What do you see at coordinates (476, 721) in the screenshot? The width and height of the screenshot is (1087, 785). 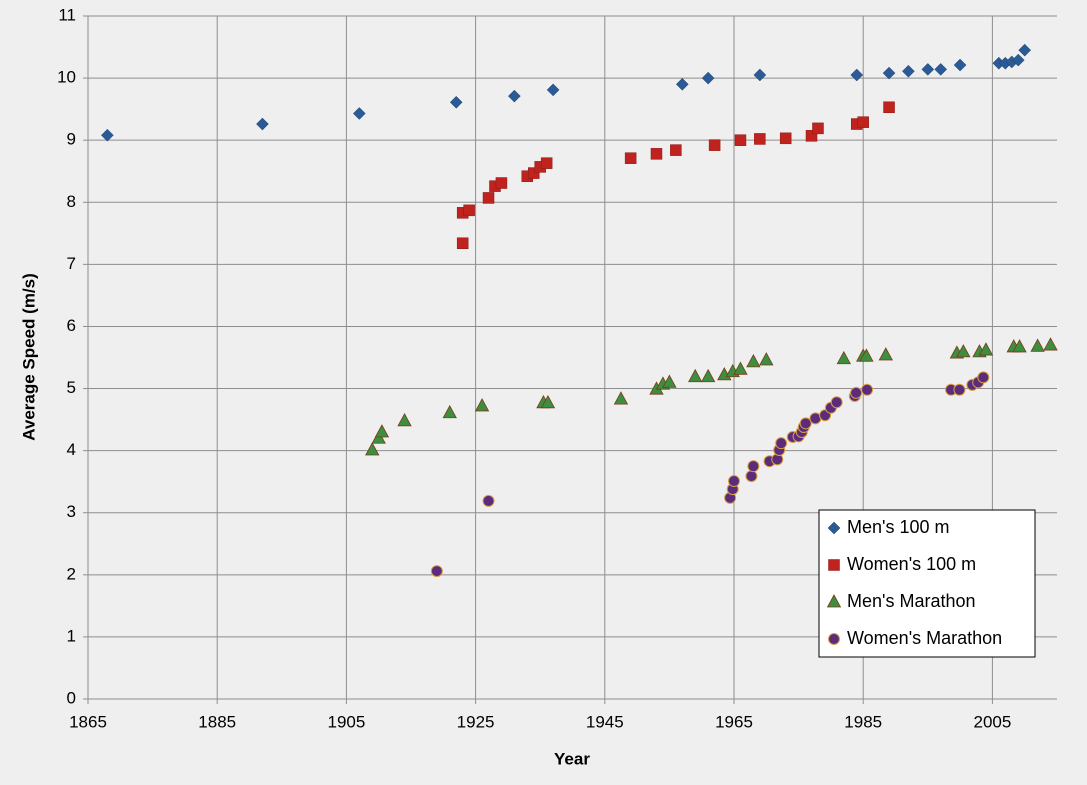 I see `x-tick-label: 1925` at bounding box center [476, 721].